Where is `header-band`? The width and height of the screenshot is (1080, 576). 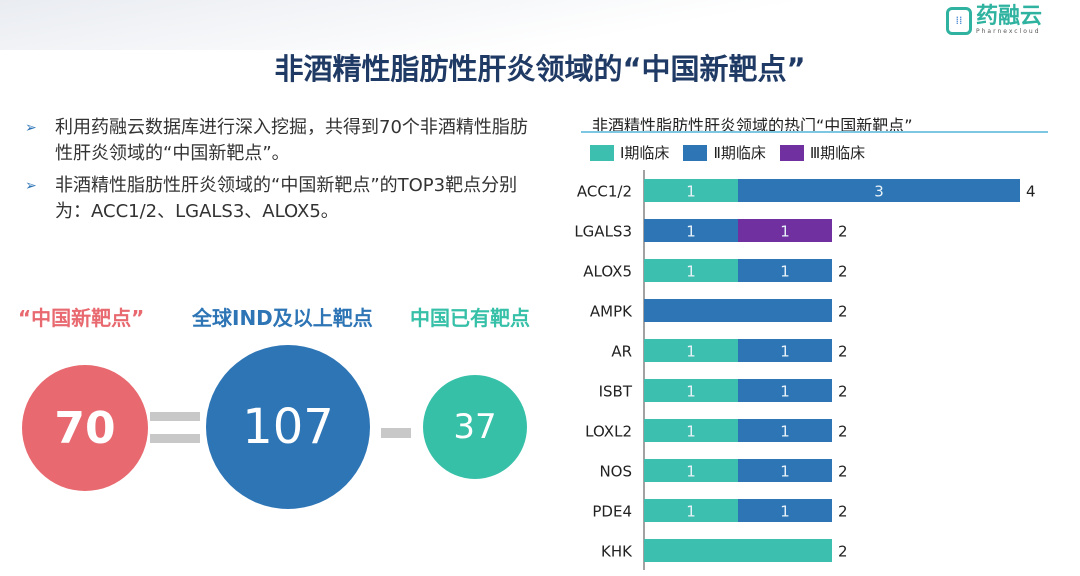
header-band is located at coordinates (540, 25).